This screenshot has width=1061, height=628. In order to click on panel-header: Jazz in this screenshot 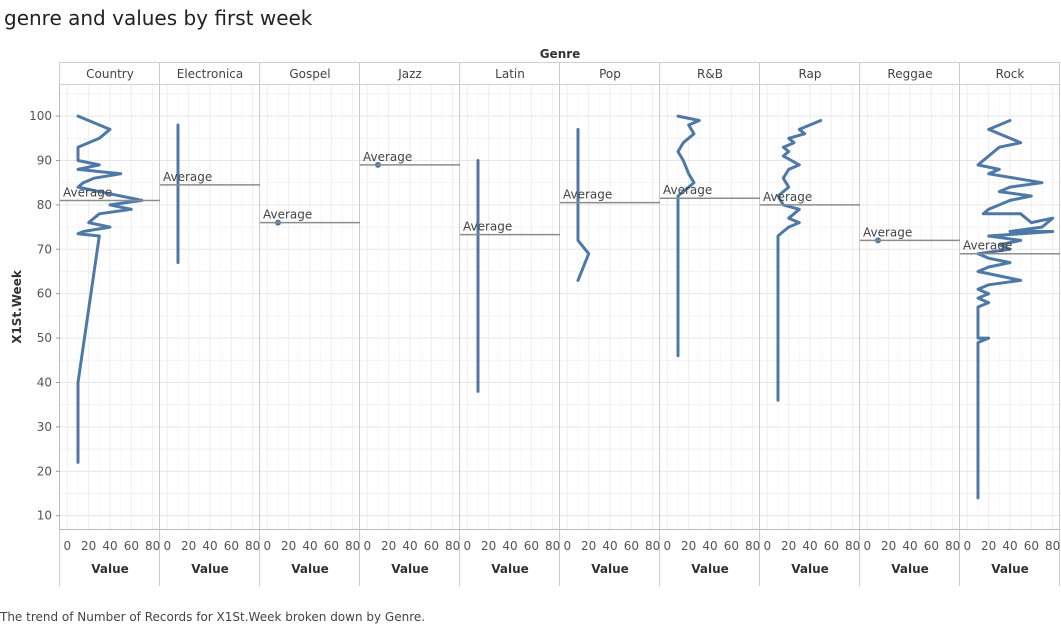, I will do `click(409, 74)`.